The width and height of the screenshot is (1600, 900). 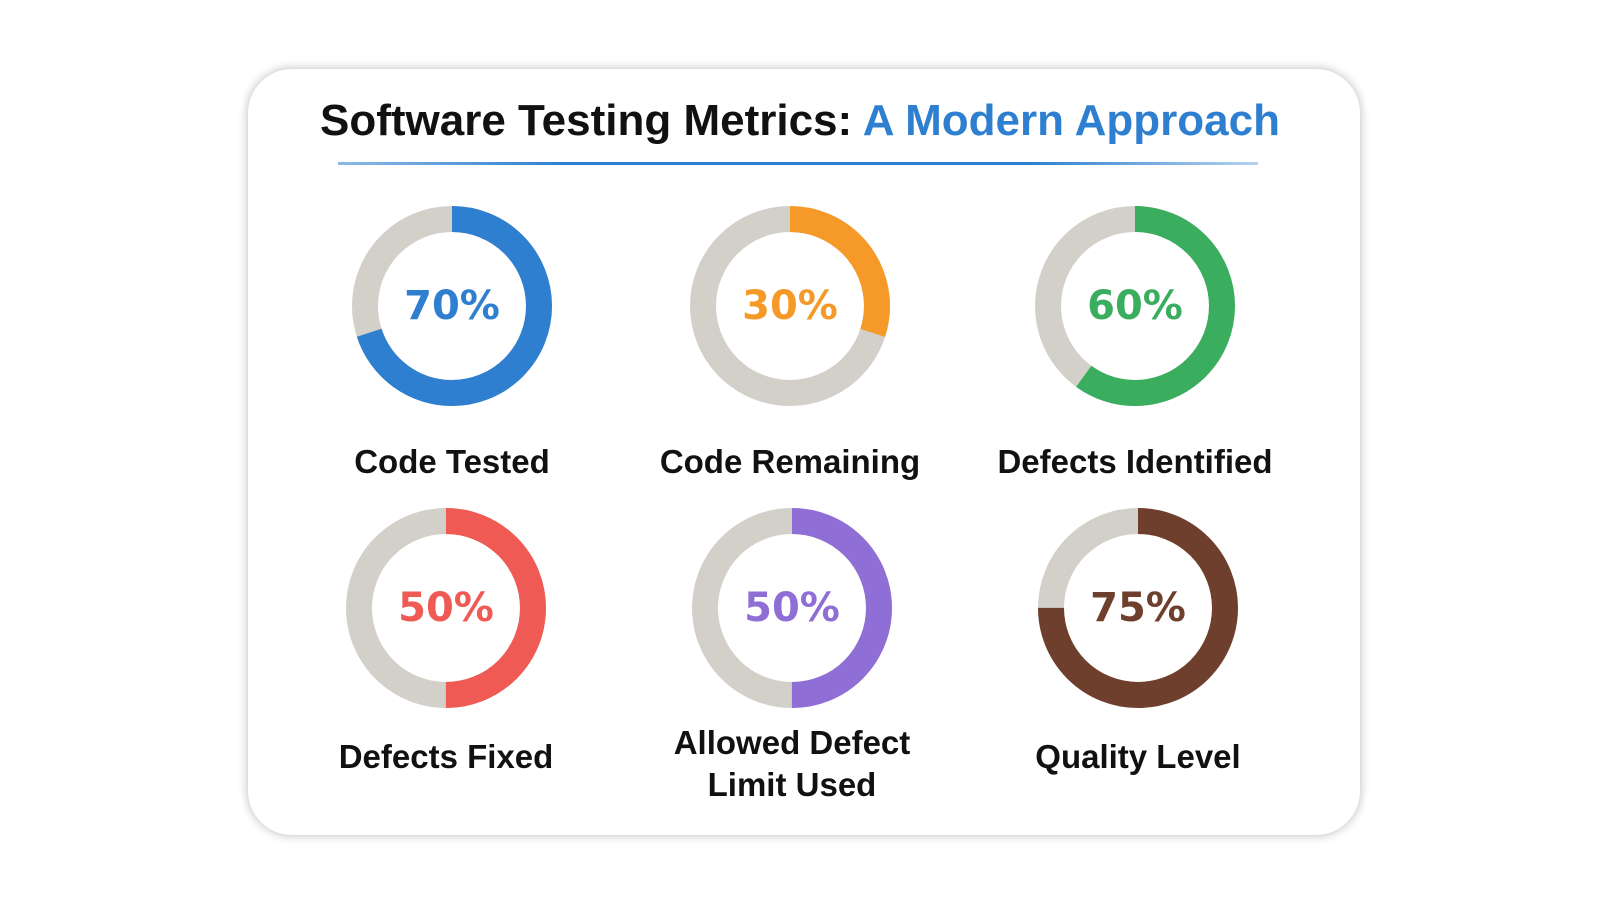 I want to click on donut-category-label: Quality Level, so click(x=1138, y=756).